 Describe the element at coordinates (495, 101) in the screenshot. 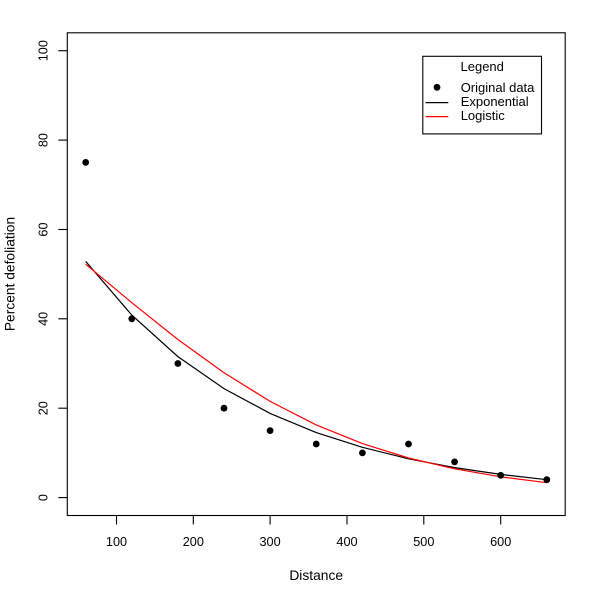

I see `svg-text: Exponential` at that location.